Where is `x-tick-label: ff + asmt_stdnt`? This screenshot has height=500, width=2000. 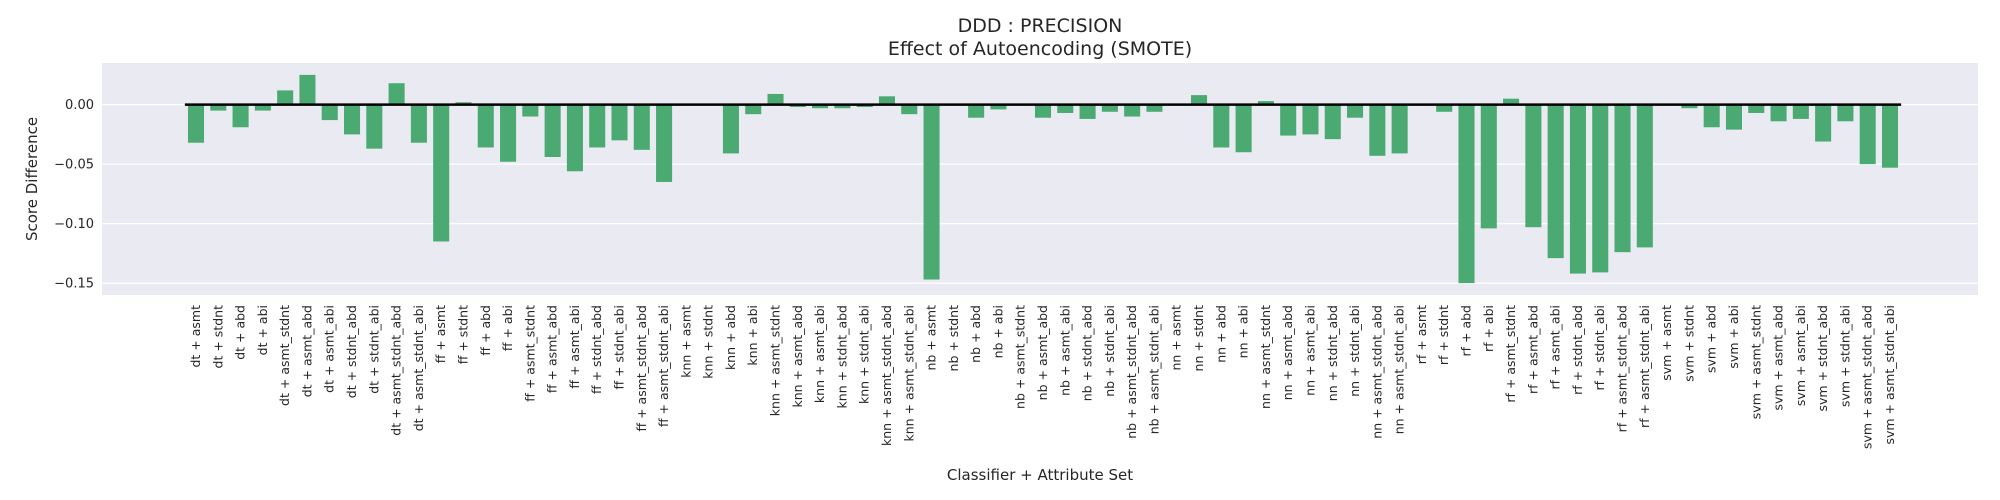
x-tick-label: ff + asmt_stdnt is located at coordinates (529, 353).